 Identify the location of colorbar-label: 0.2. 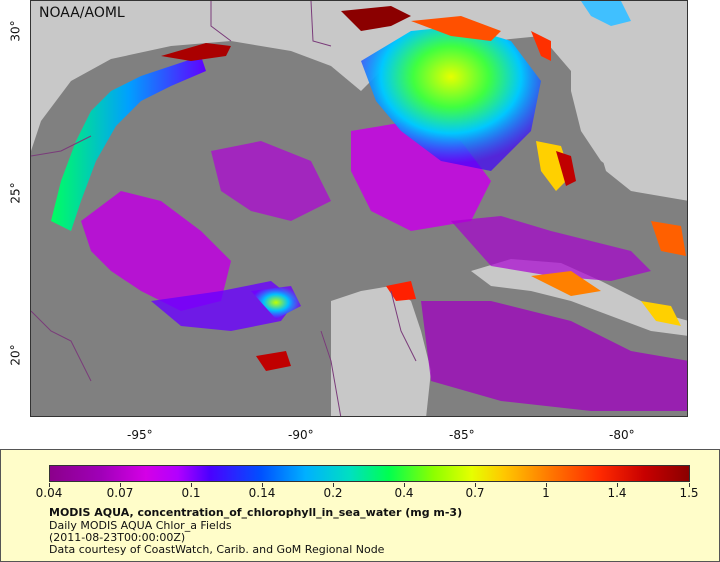
(333, 493).